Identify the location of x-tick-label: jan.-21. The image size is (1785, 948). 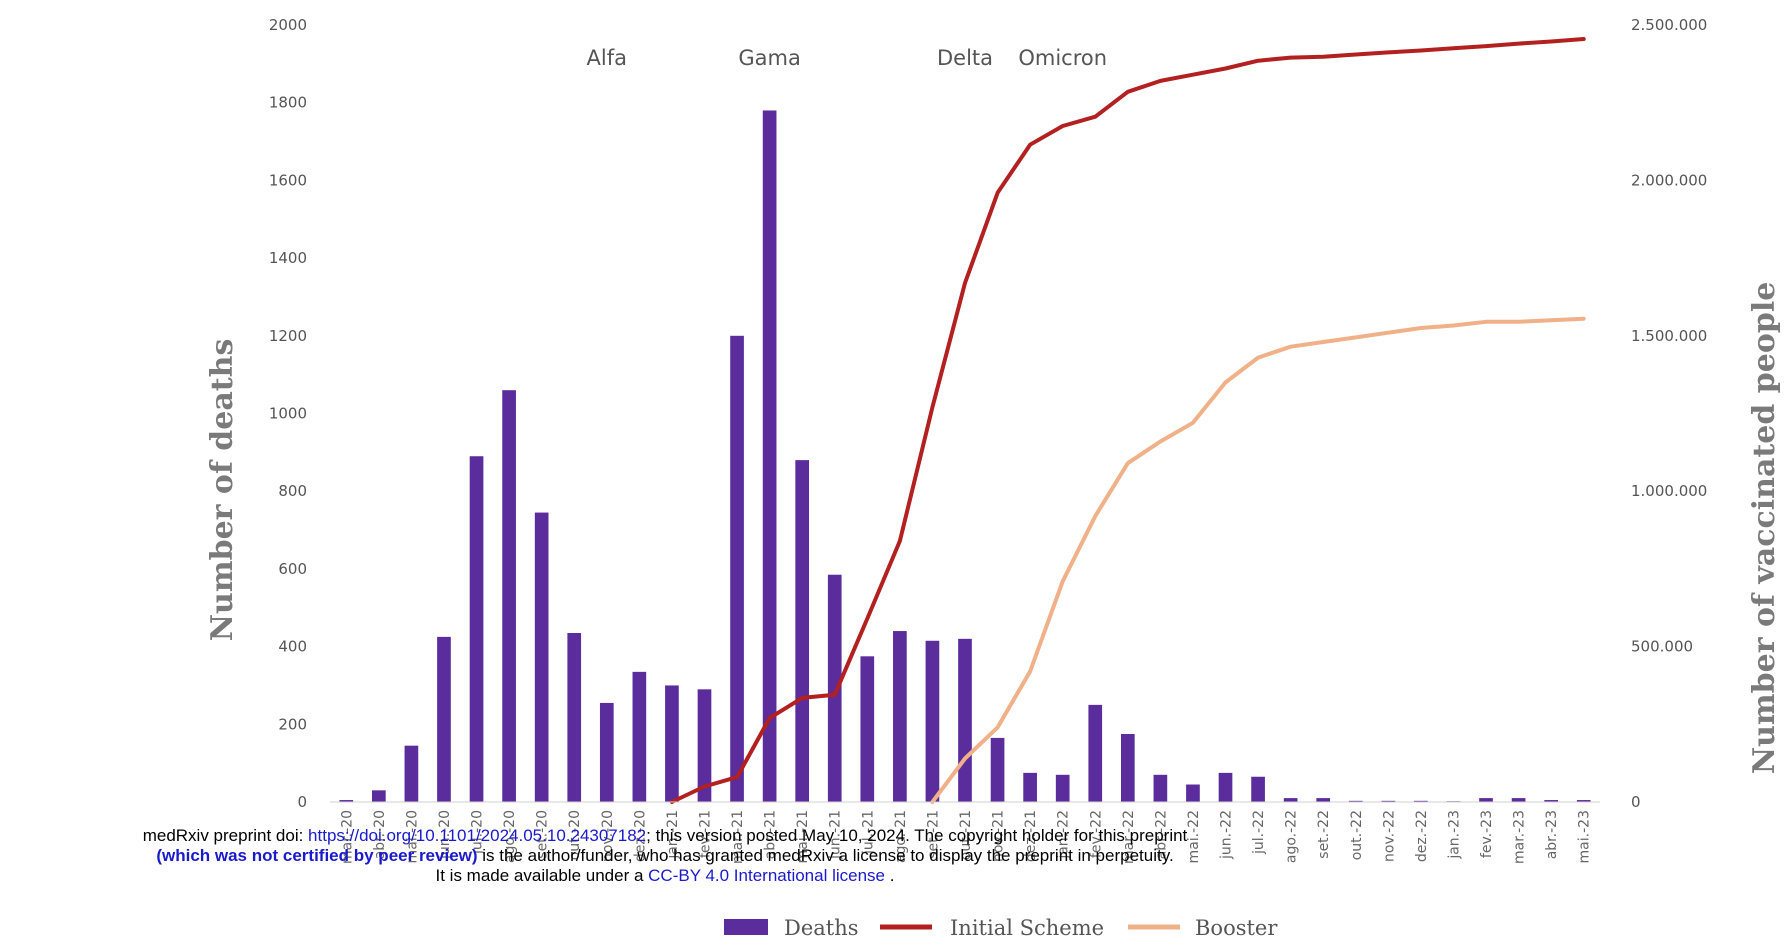
(673, 835).